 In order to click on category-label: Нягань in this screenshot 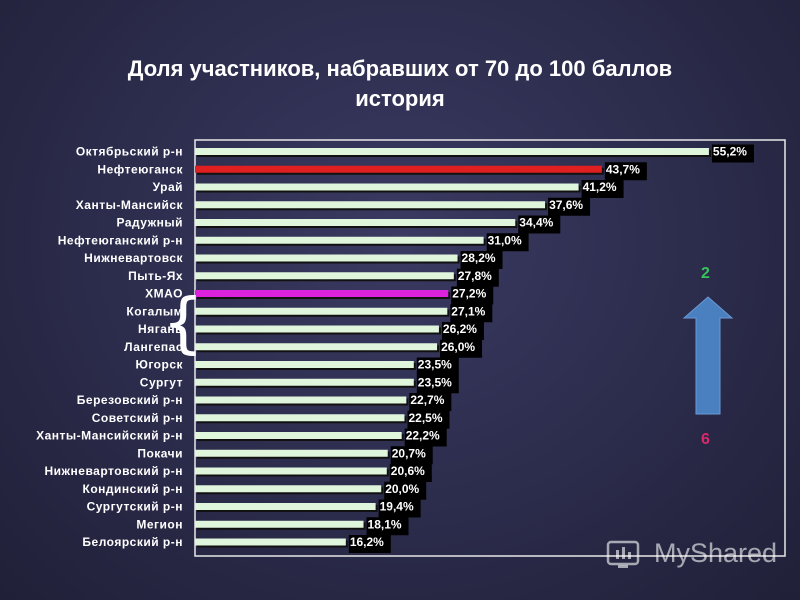, I will do `click(160, 329)`.